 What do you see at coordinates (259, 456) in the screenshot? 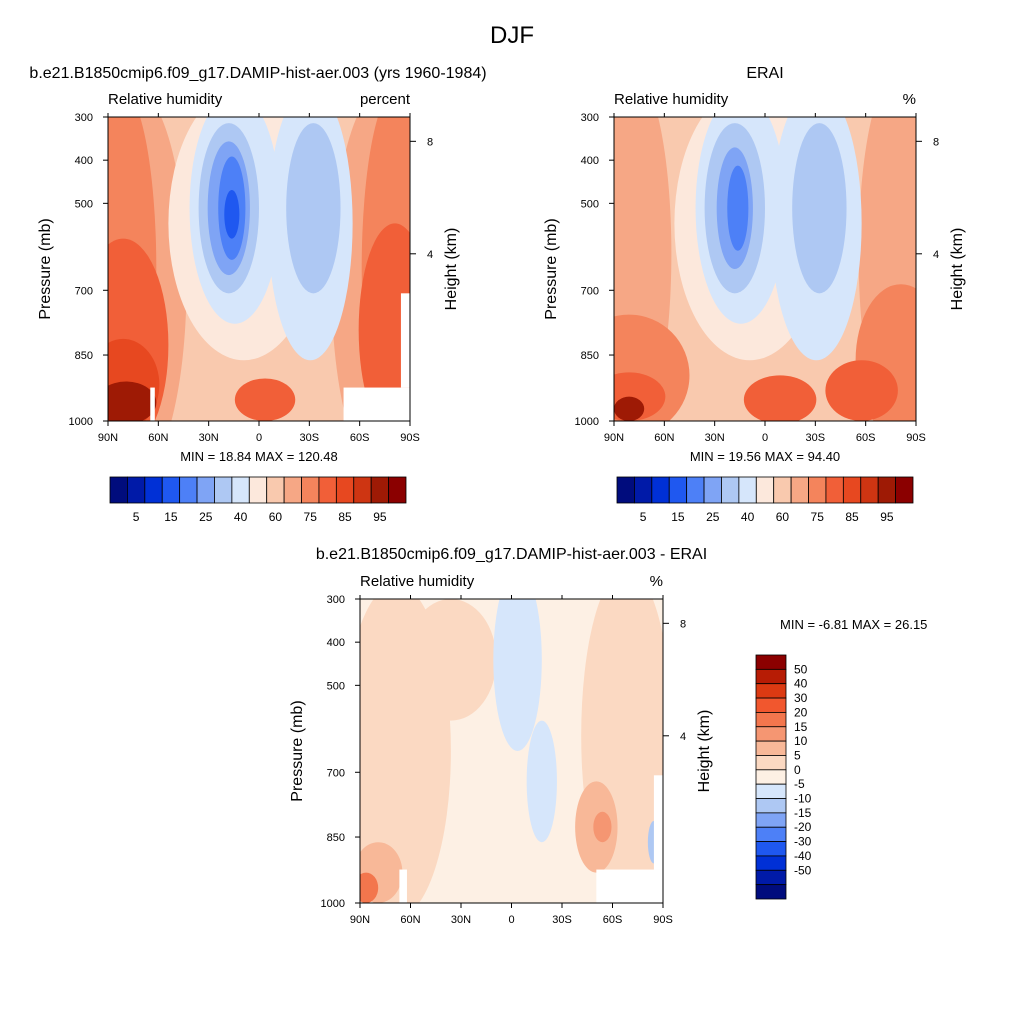
I see `min-max-stats: MIN = 18.84 MAX = 120.48` at bounding box center [259, 456].